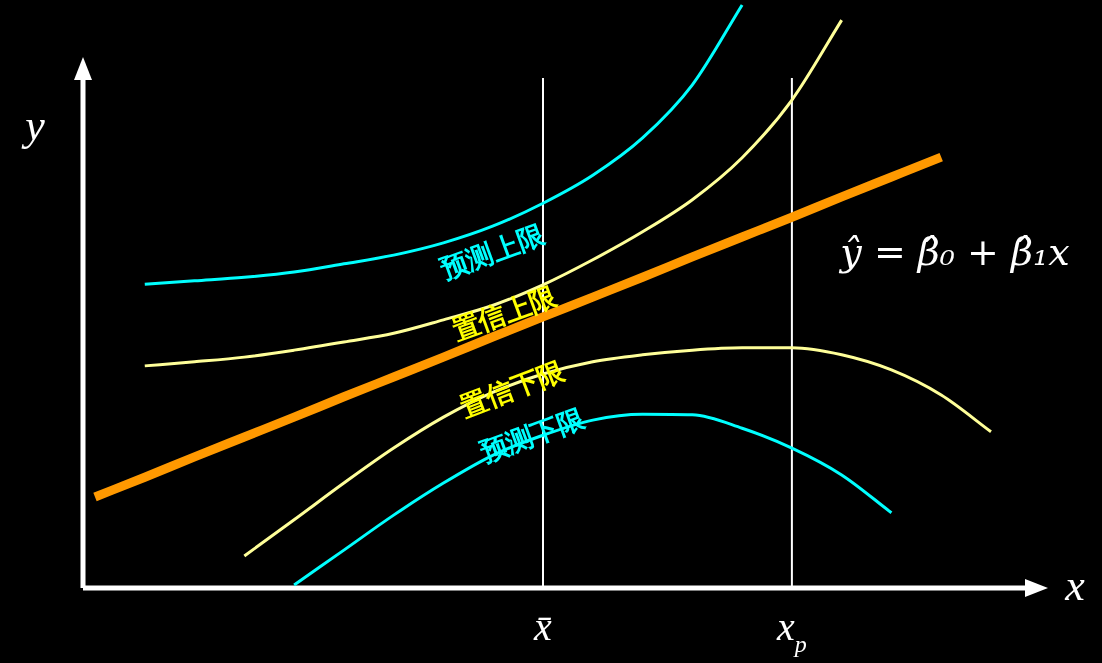  What do you see at coordinates (492, 251) in the screenshot?
I see `text: 预测上限` at bounding box center [492, 251].